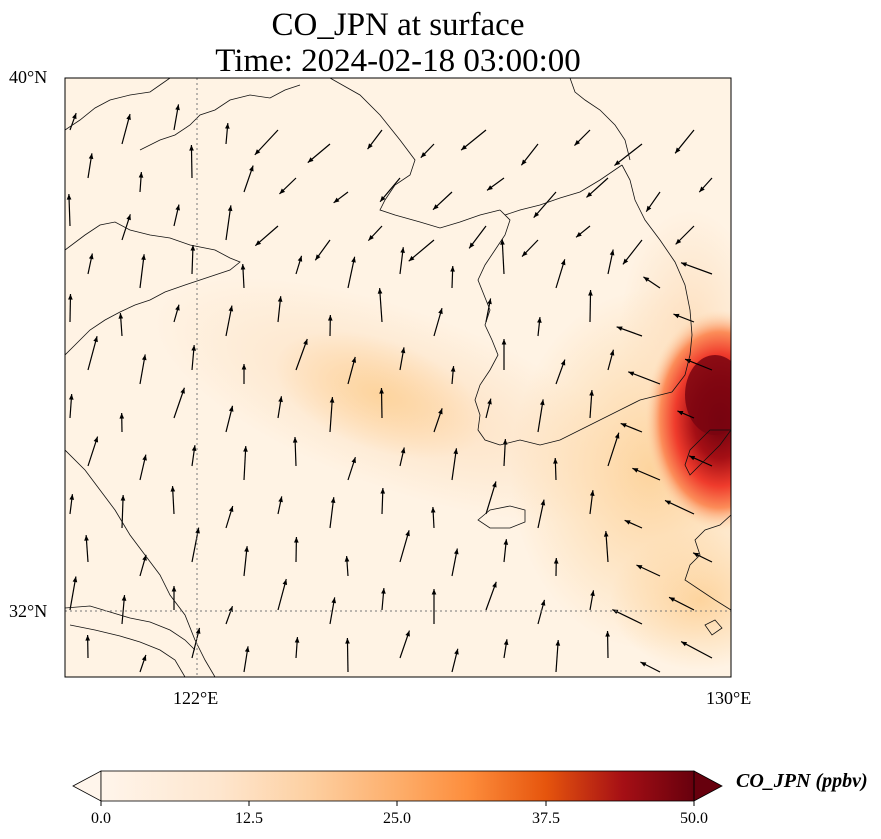 The height and width of the screenshot is (839, 881). What do you see at coordinates (153, 288) in the screenshot?
I see `coastline-shandong` at bounding box center [153, 288].